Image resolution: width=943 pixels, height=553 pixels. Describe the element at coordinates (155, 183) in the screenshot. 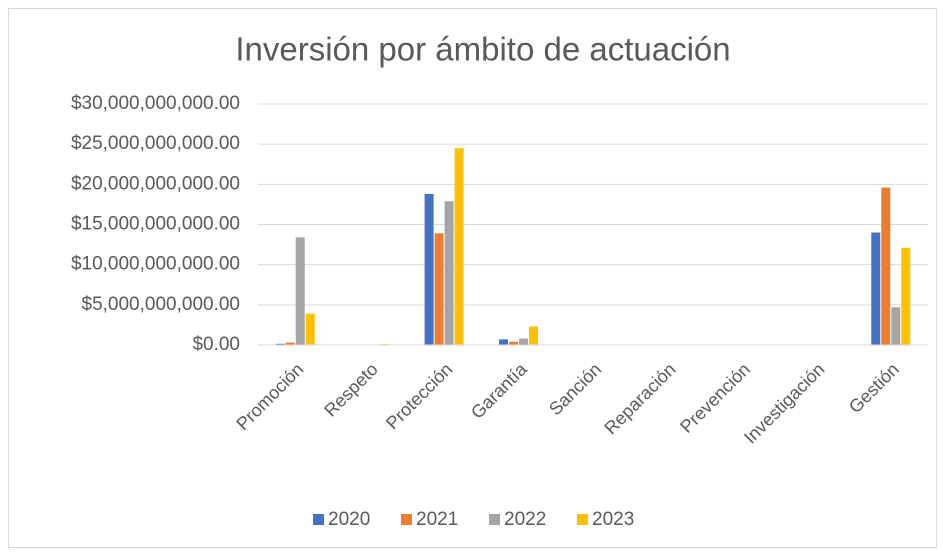

I see `y-tick-label: $20,000,000,000.00` at that location.